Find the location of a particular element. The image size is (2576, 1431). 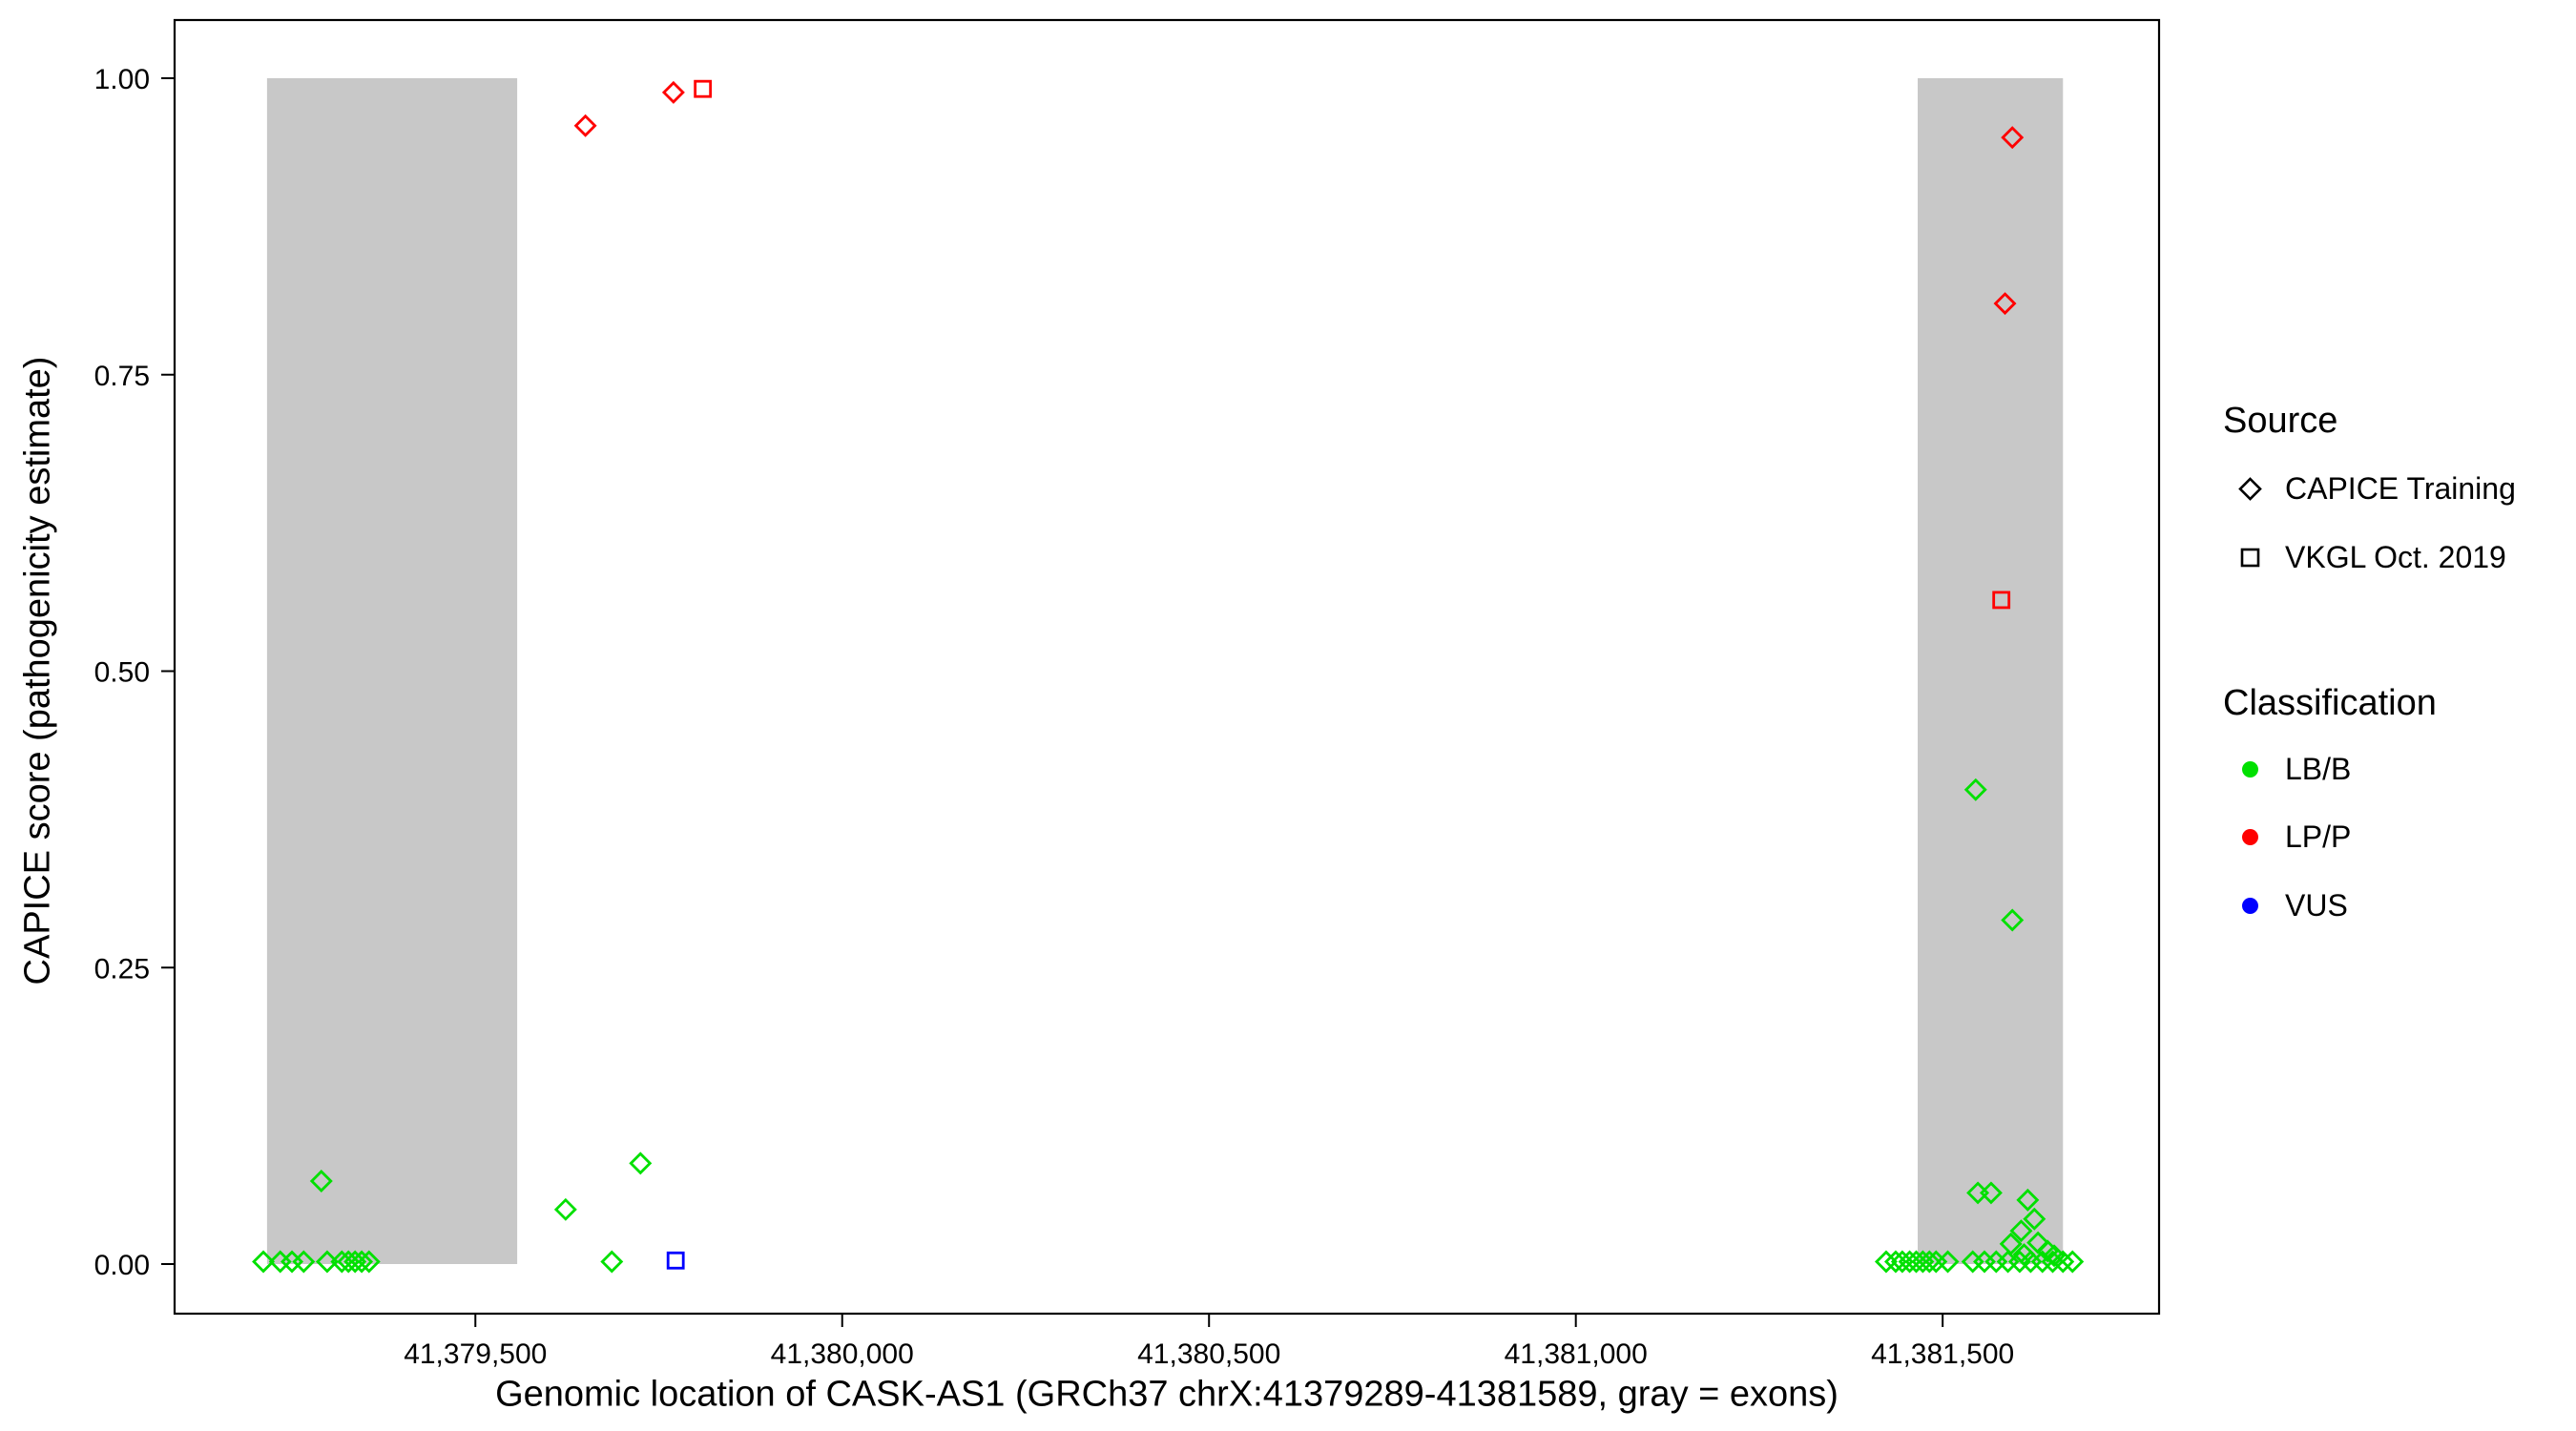

x-tick-label: 41,381,500 is located at coordinates (1942, 1354).